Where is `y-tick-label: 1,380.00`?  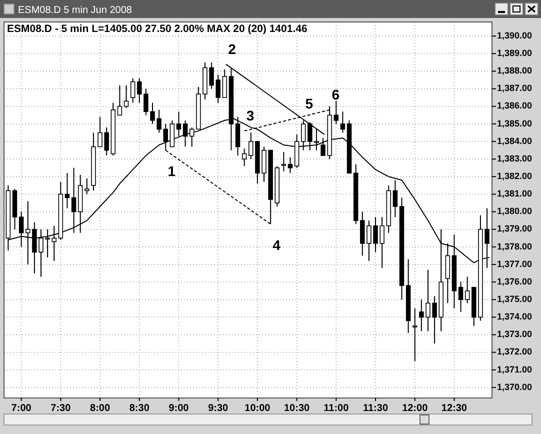 y-tick-label: 1,380.00 is located at coordinates (514, 211).